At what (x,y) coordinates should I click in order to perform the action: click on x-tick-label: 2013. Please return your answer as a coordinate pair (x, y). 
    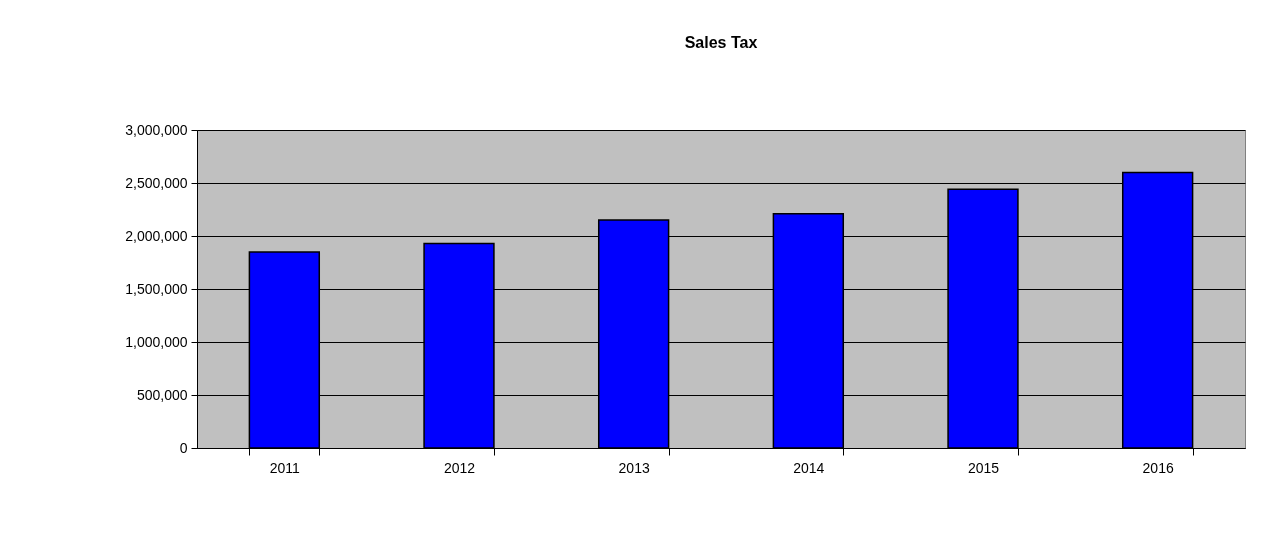
    Looking at the image, I should click on (634, 467).